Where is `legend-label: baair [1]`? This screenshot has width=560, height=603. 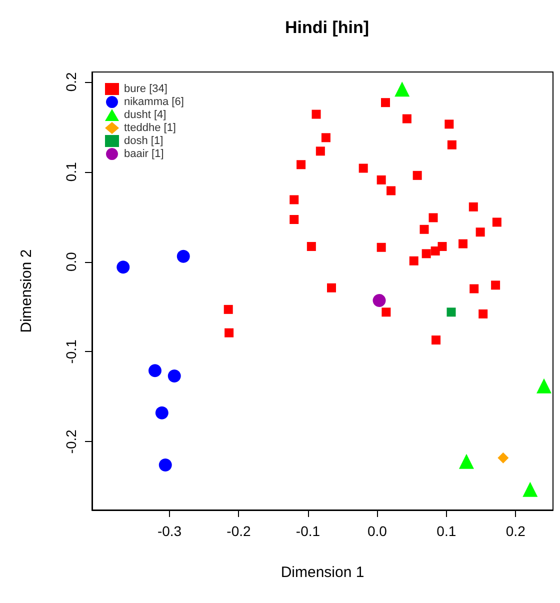 legend-label: baair [1] is located at coordinates (144, 154).